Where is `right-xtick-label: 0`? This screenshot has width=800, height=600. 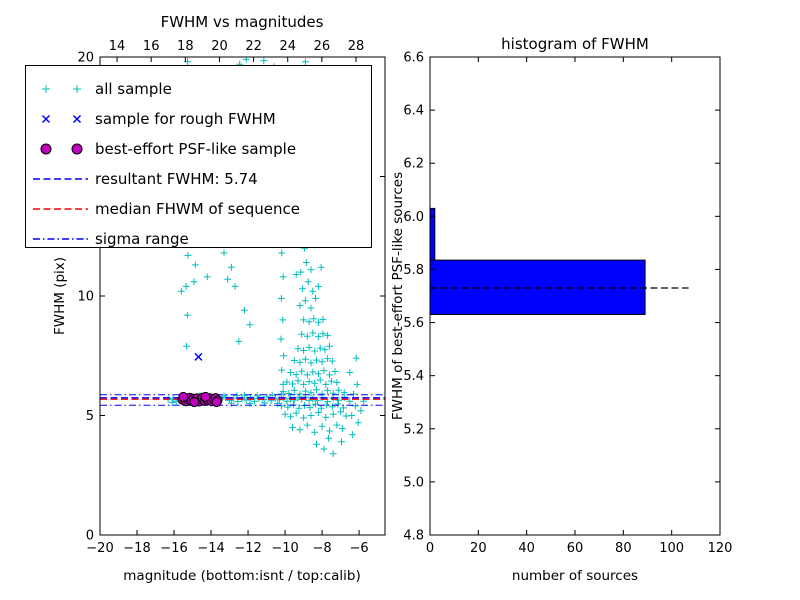
right-xtick-label: 0 is located at coordinates (430, 548).